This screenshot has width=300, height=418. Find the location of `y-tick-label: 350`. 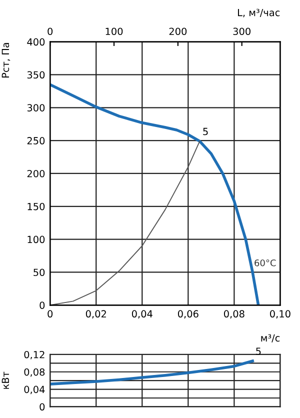

y-tick-label: 350 is located at coordinates (36, 75).